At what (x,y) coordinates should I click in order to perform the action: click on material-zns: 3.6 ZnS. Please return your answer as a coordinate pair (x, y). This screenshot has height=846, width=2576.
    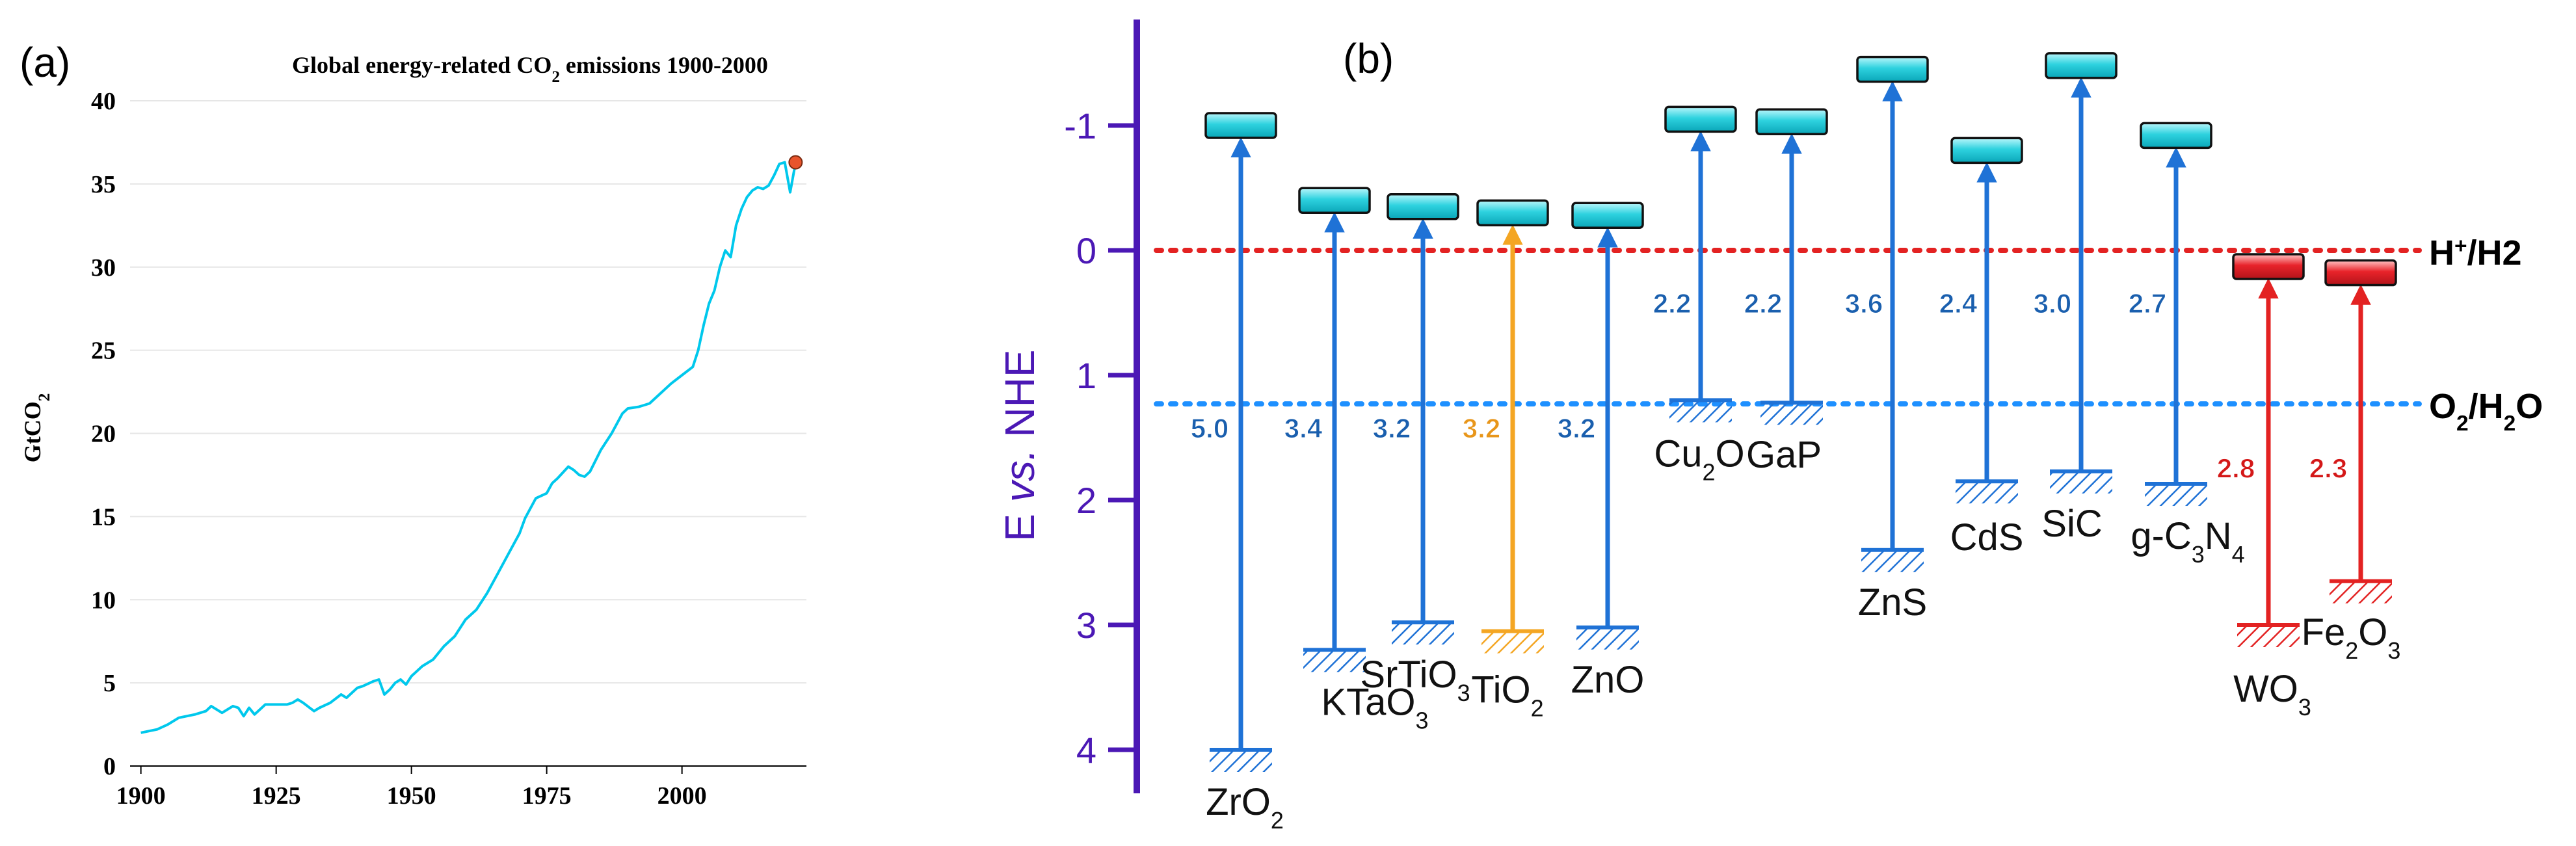
    Looking at the image, I should click on (1886, 339).